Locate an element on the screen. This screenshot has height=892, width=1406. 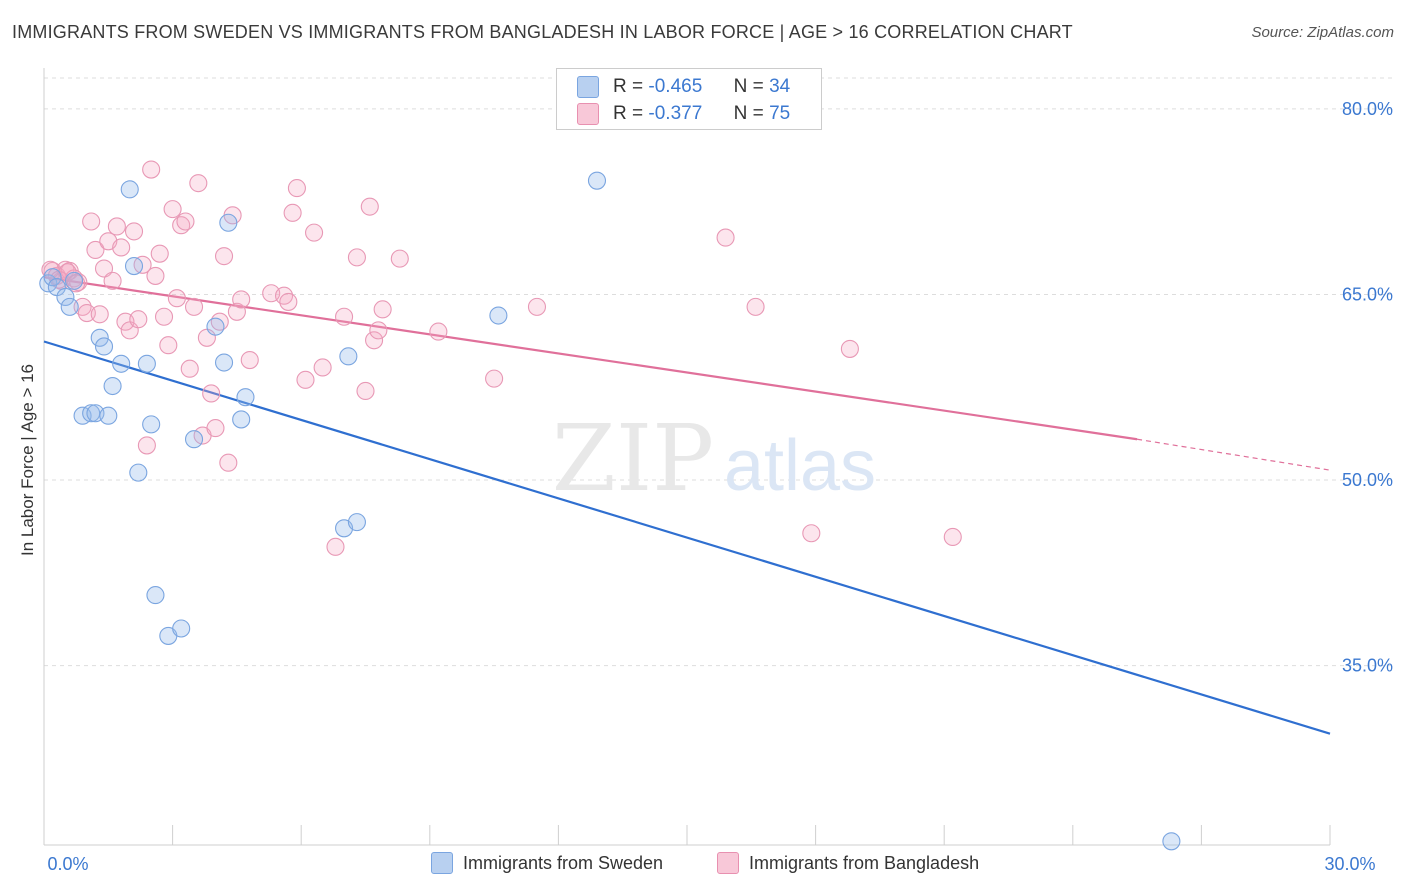
sweden-n-value: 34 is located at coordinates (780, 86).